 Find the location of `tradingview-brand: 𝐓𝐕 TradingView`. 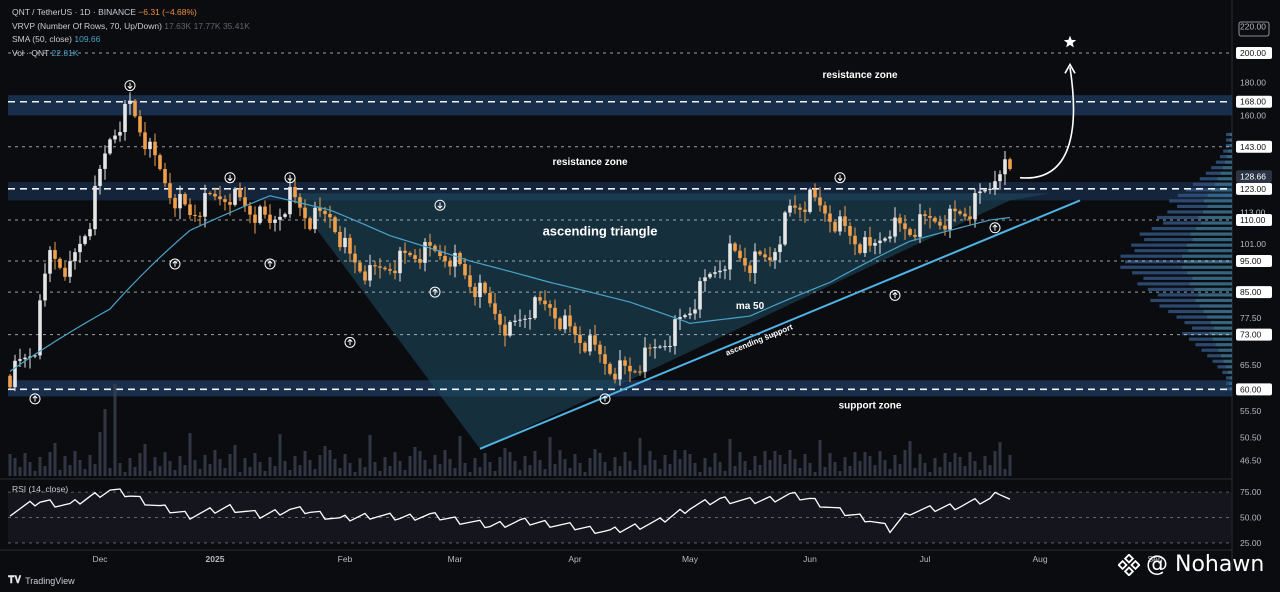

tradingview-brand: 𝐓𝐕 TradingView is located at coordinates (41, 580).